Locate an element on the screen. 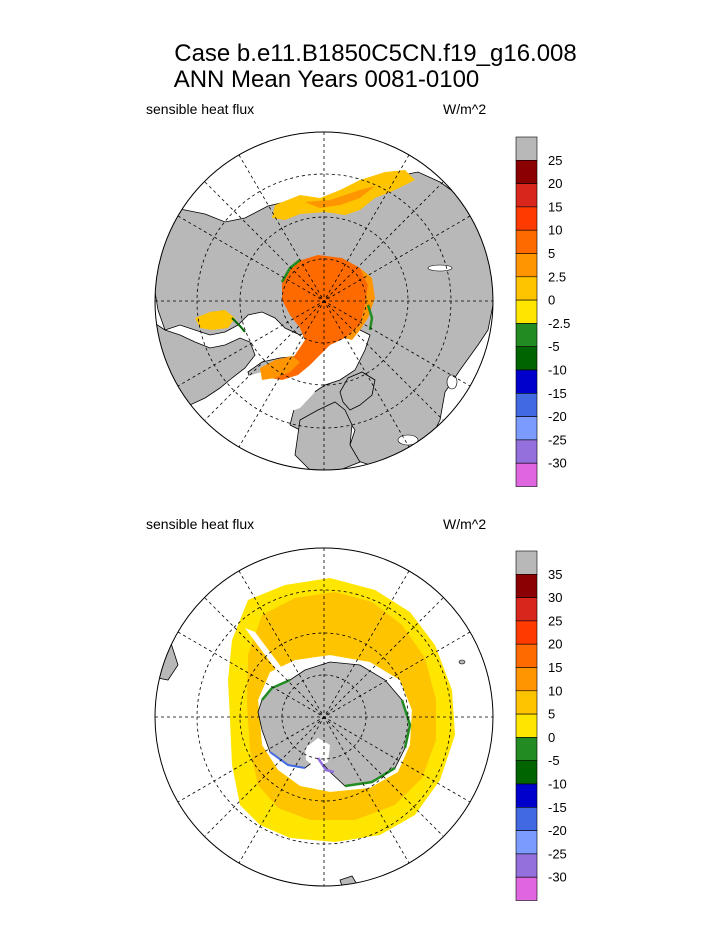  north-colorbar-tick-label: -15 is located at coordinates (557, 393).